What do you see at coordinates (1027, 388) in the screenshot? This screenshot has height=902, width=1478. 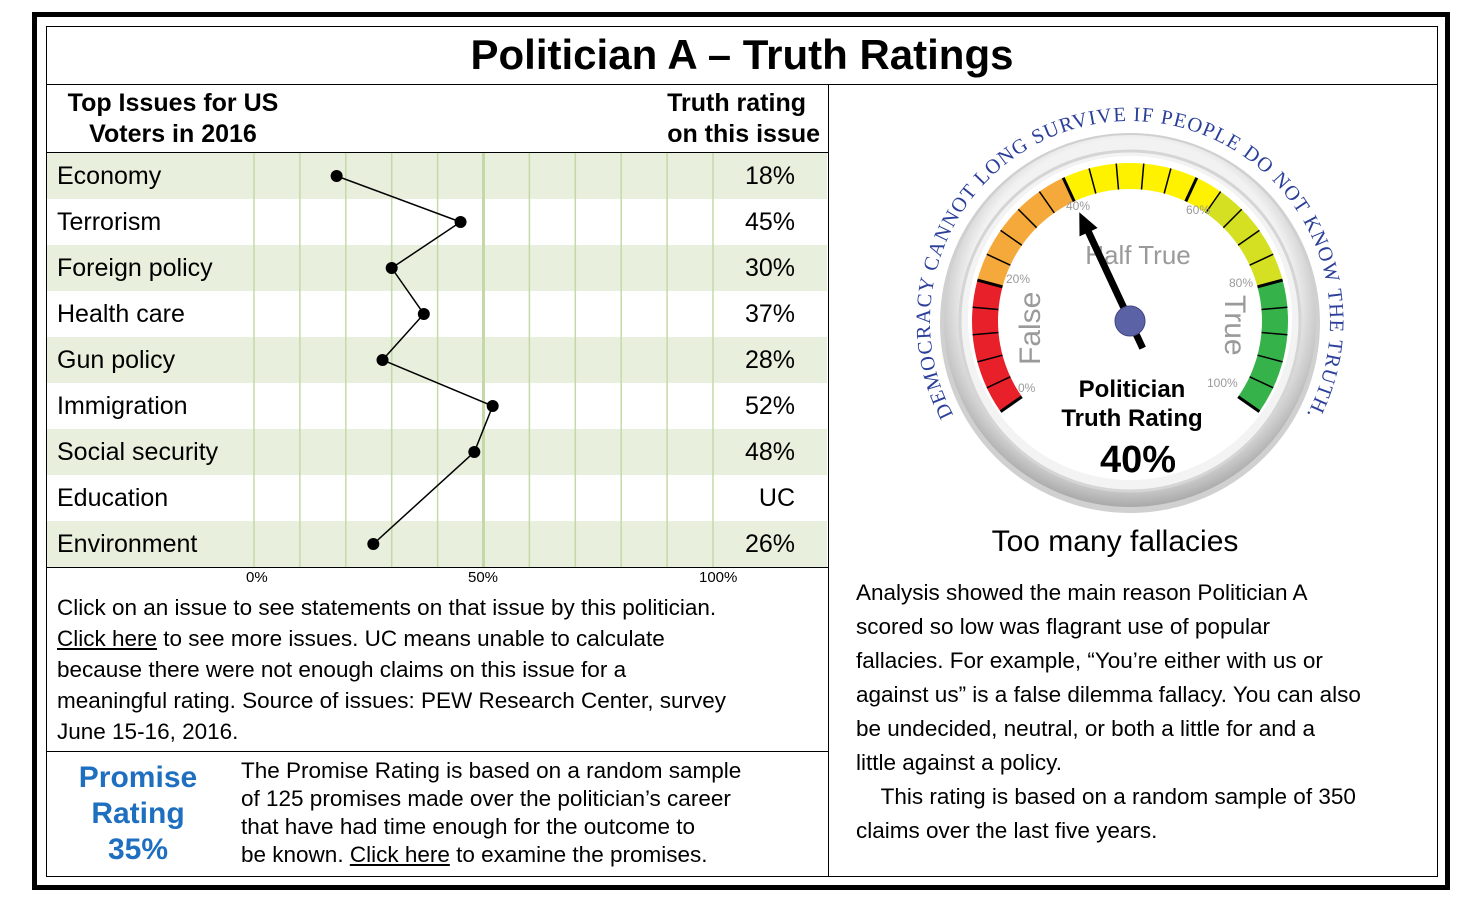 I see `gauge-tick-label: 0%` at bounding box center [1027, 388].